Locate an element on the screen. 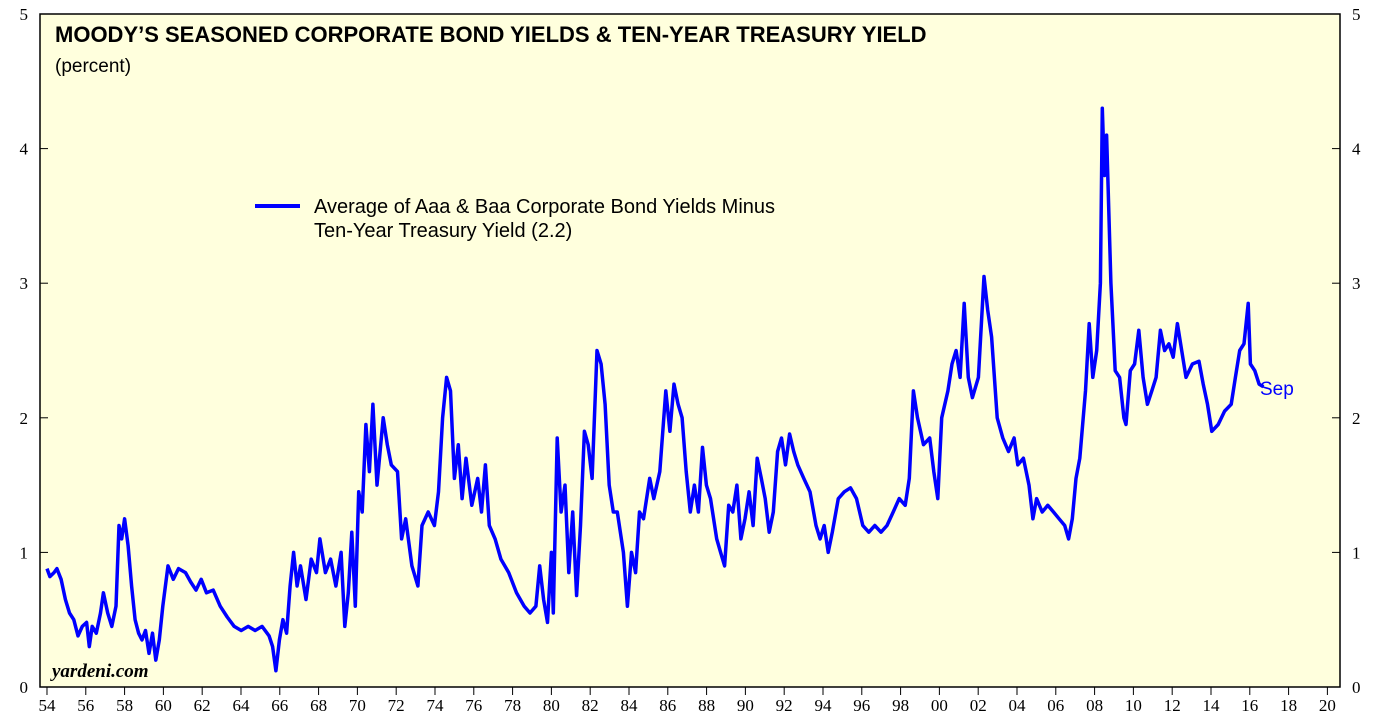 The width and height of the screenshot is (1382, 717). y-tick-label: 0 is located at coordinates (24, 687).